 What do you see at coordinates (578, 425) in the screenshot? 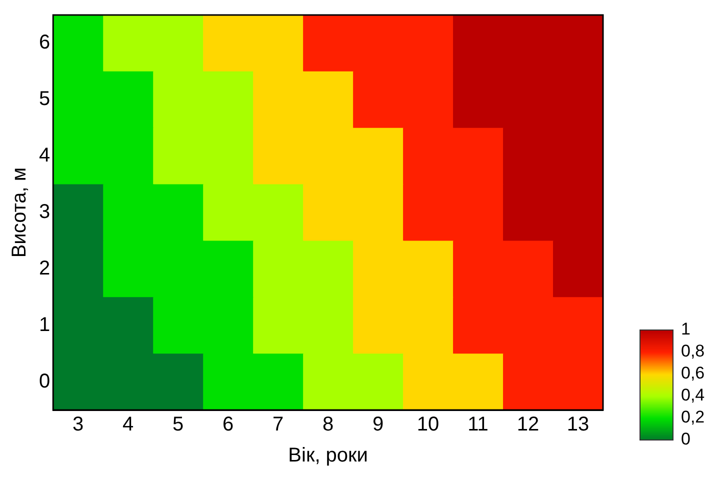
I see `x-tick-label: 13` at bounding box center [578, 425].